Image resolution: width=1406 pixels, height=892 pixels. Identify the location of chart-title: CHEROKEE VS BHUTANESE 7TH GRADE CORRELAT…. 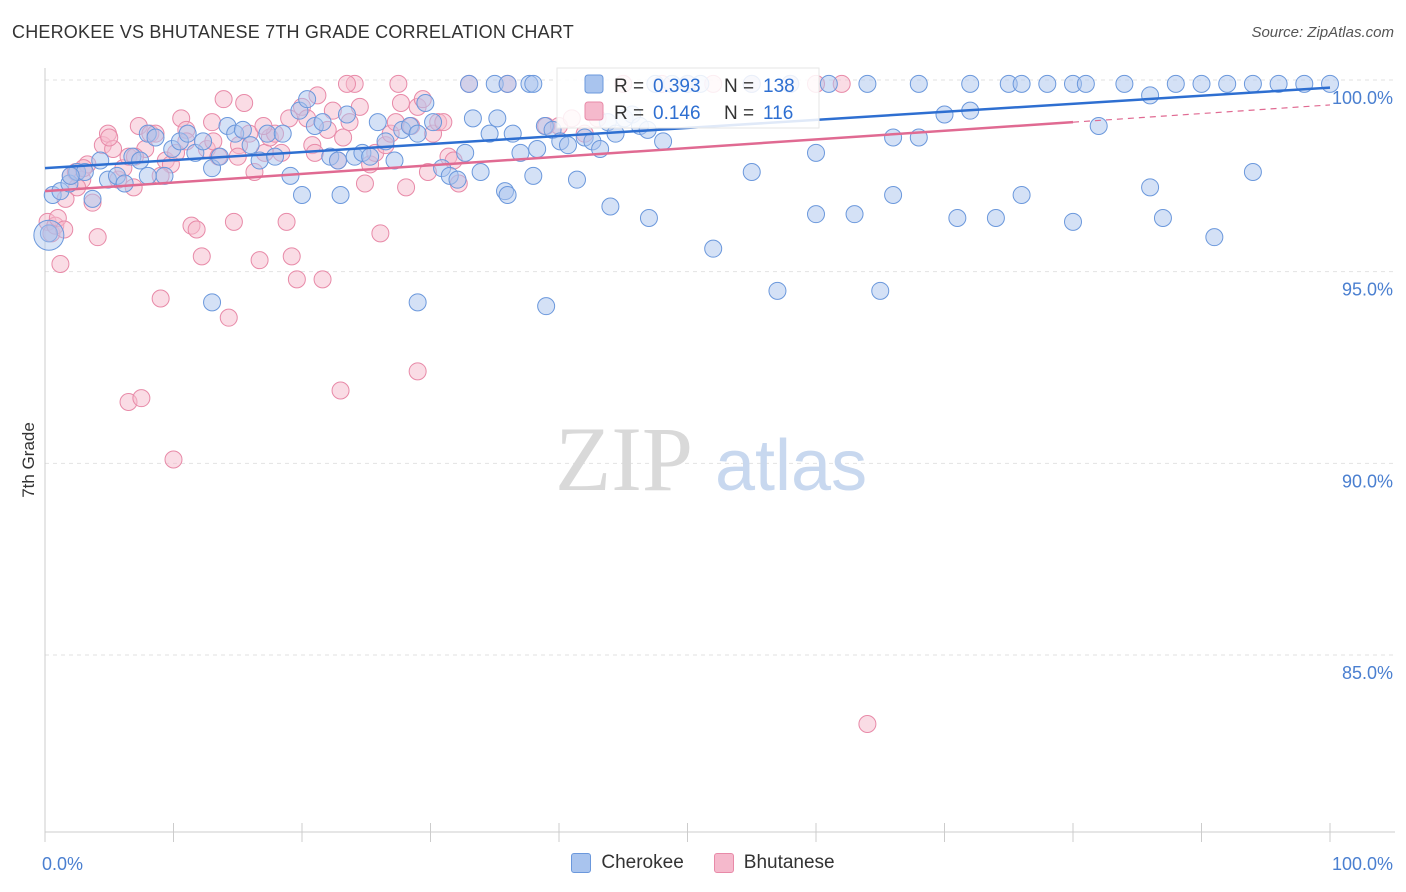
(293, 32).